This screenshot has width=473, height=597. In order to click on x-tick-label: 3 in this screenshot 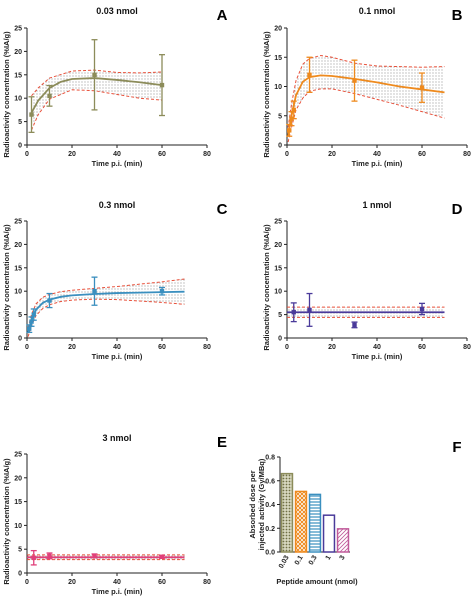, I will do `click(343, 557)`.